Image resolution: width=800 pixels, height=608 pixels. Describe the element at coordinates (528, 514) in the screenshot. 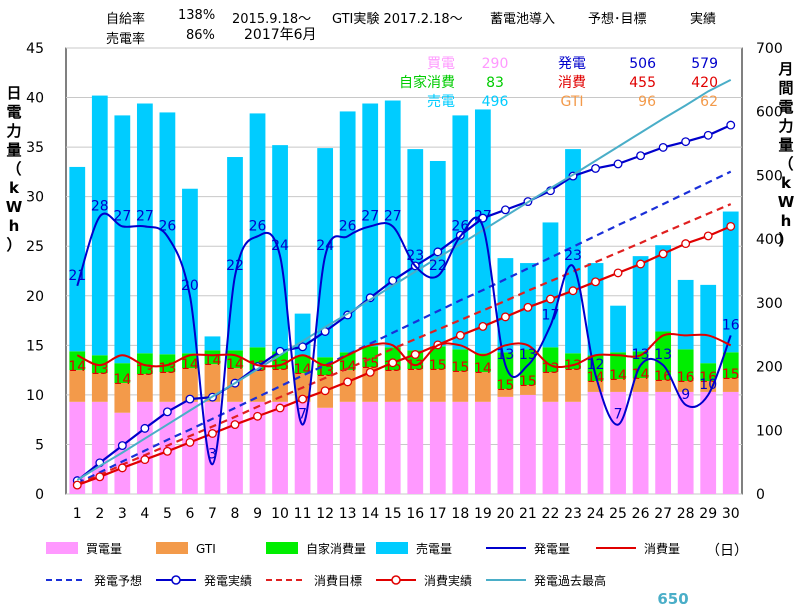

I see `x-tick-label: 21` at that location.